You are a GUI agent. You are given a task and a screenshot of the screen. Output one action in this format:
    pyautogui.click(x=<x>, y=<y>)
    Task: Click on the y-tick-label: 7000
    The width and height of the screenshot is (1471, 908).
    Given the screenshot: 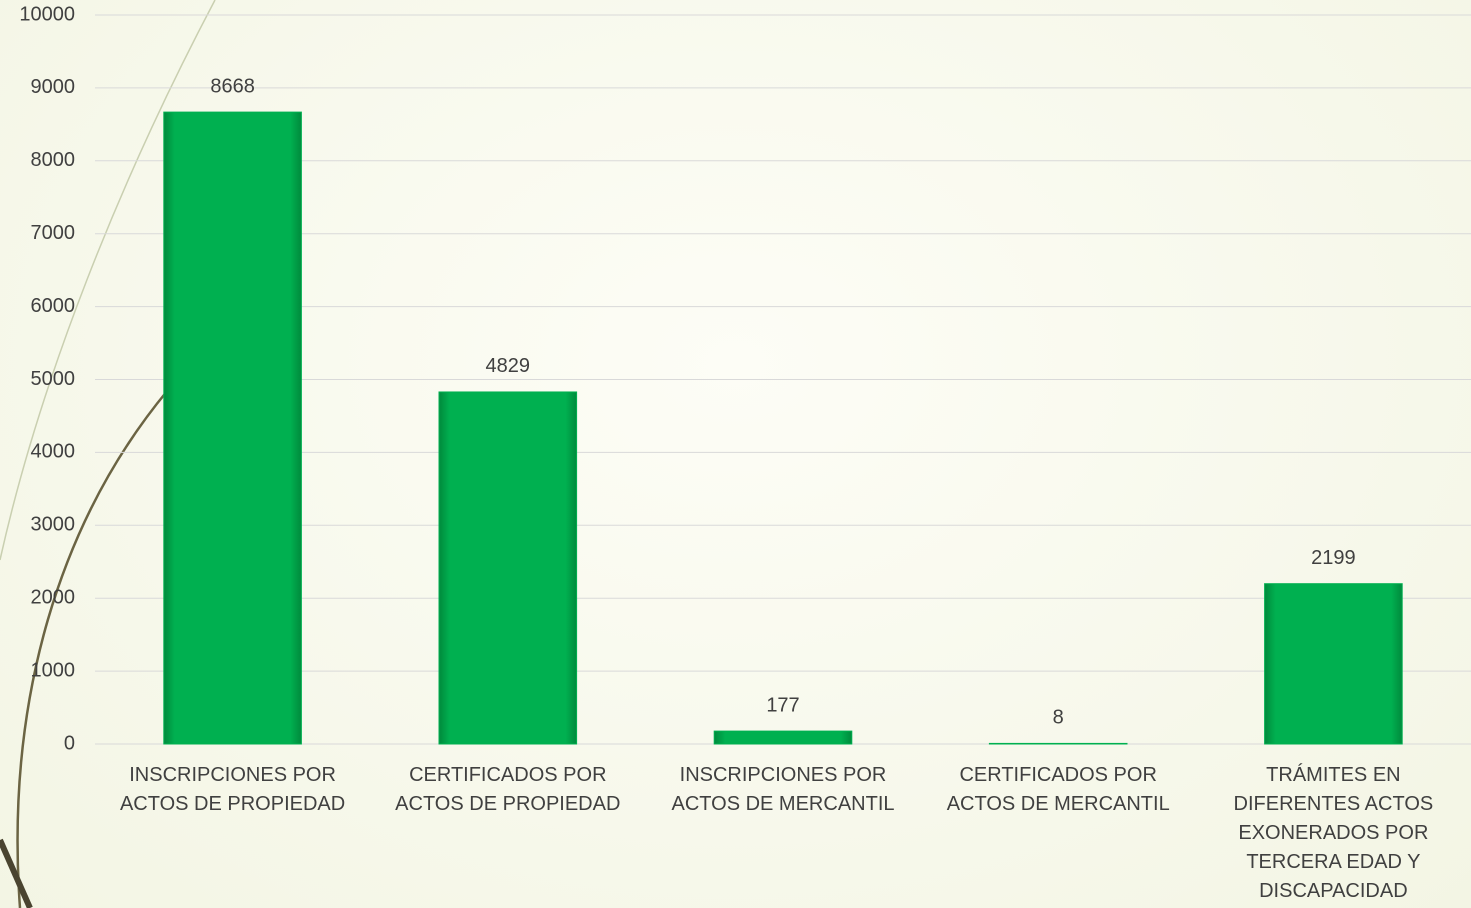 What is the action you would take?
    pyautogui.click(x=53, y=233)
    